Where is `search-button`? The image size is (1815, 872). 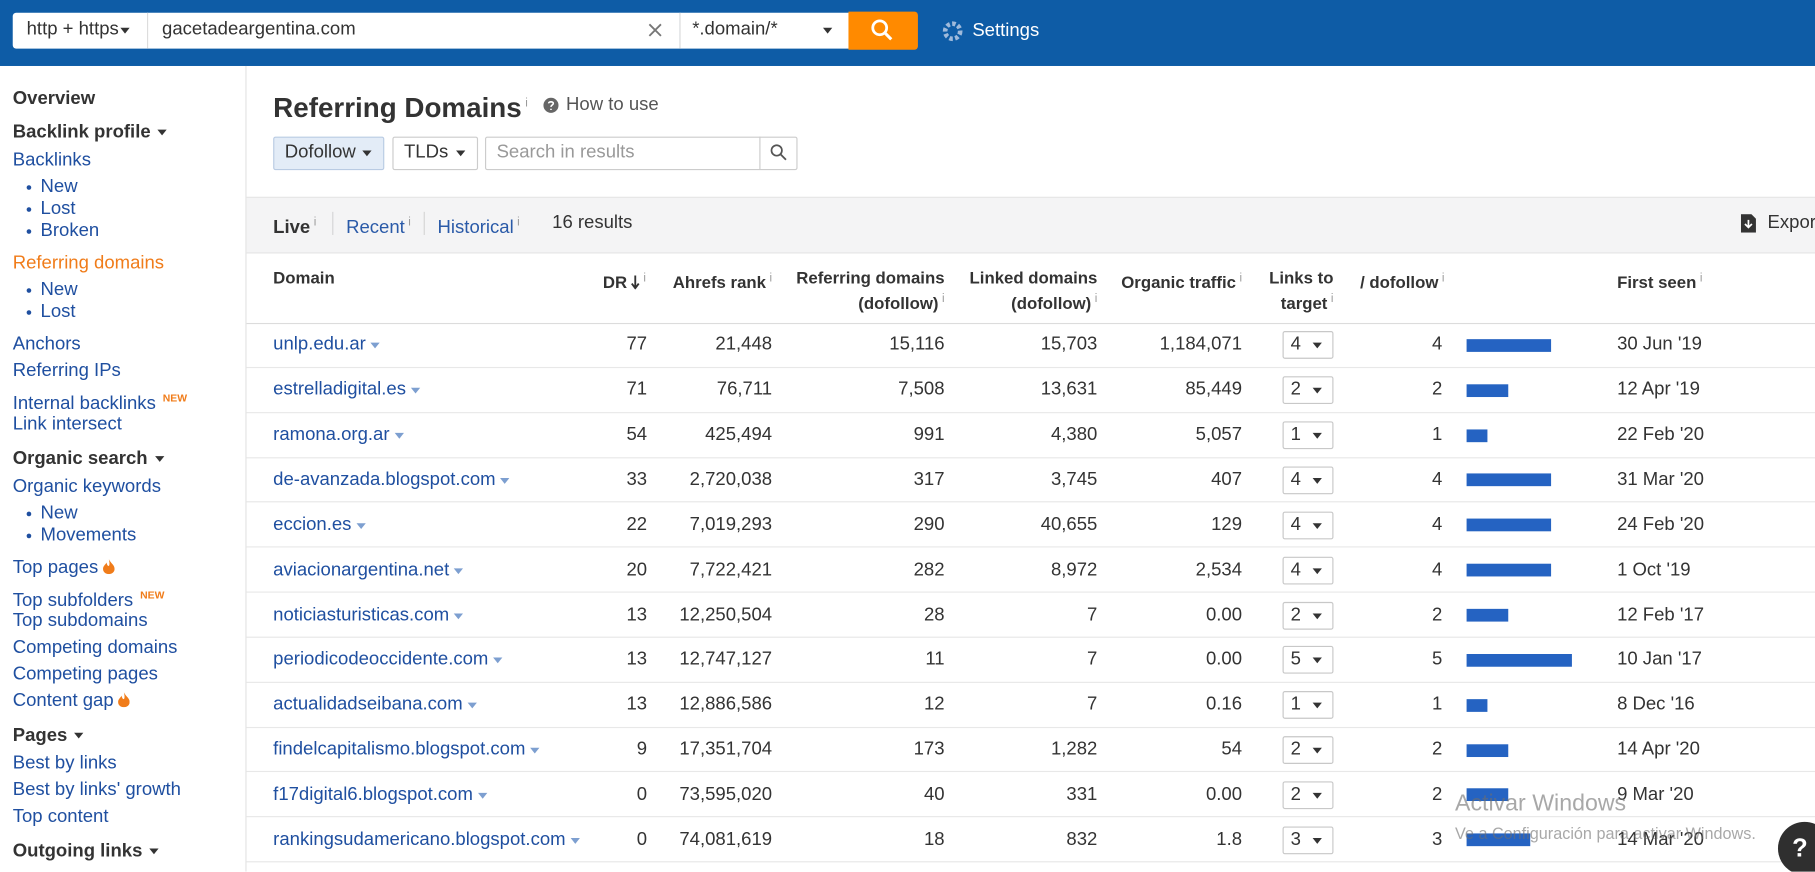 search-button is located at coordinates (883, 30).